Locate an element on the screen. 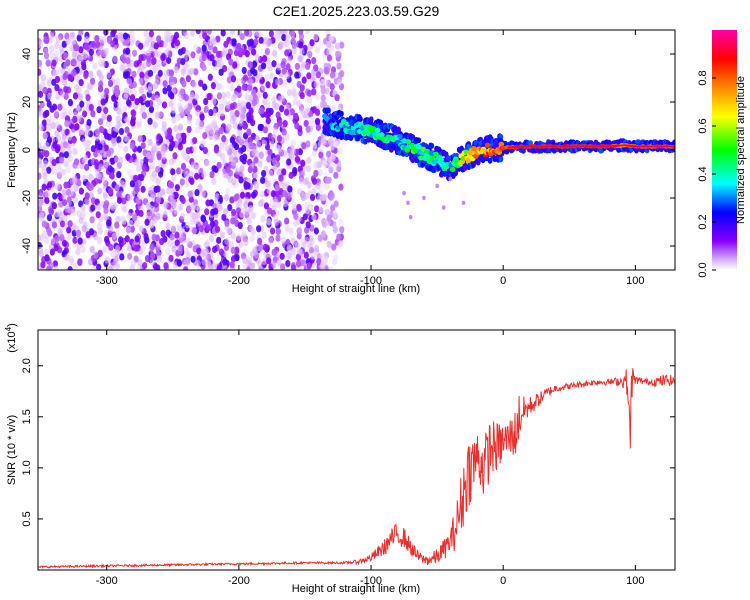 This screenshot has height=600, width=750. spectrogram-ridge-halo is located at coordinates (360, 119).